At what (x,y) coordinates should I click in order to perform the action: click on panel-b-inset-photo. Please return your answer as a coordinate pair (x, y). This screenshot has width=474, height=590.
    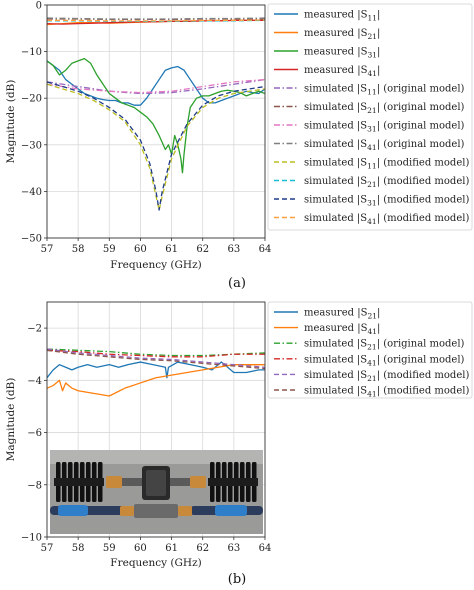
    Looking at the image, I should click on (156, 492).